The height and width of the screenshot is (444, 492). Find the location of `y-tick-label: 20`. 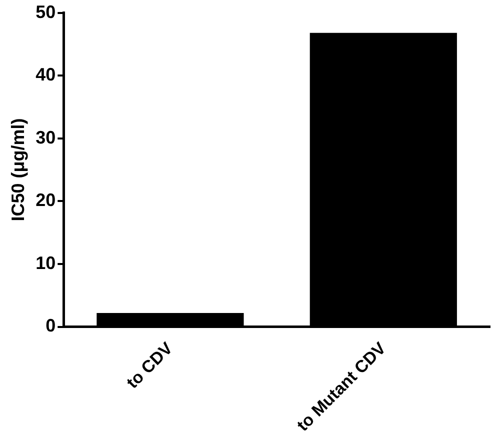

y-tick-label: 20 is located at coordinates (46, 200).